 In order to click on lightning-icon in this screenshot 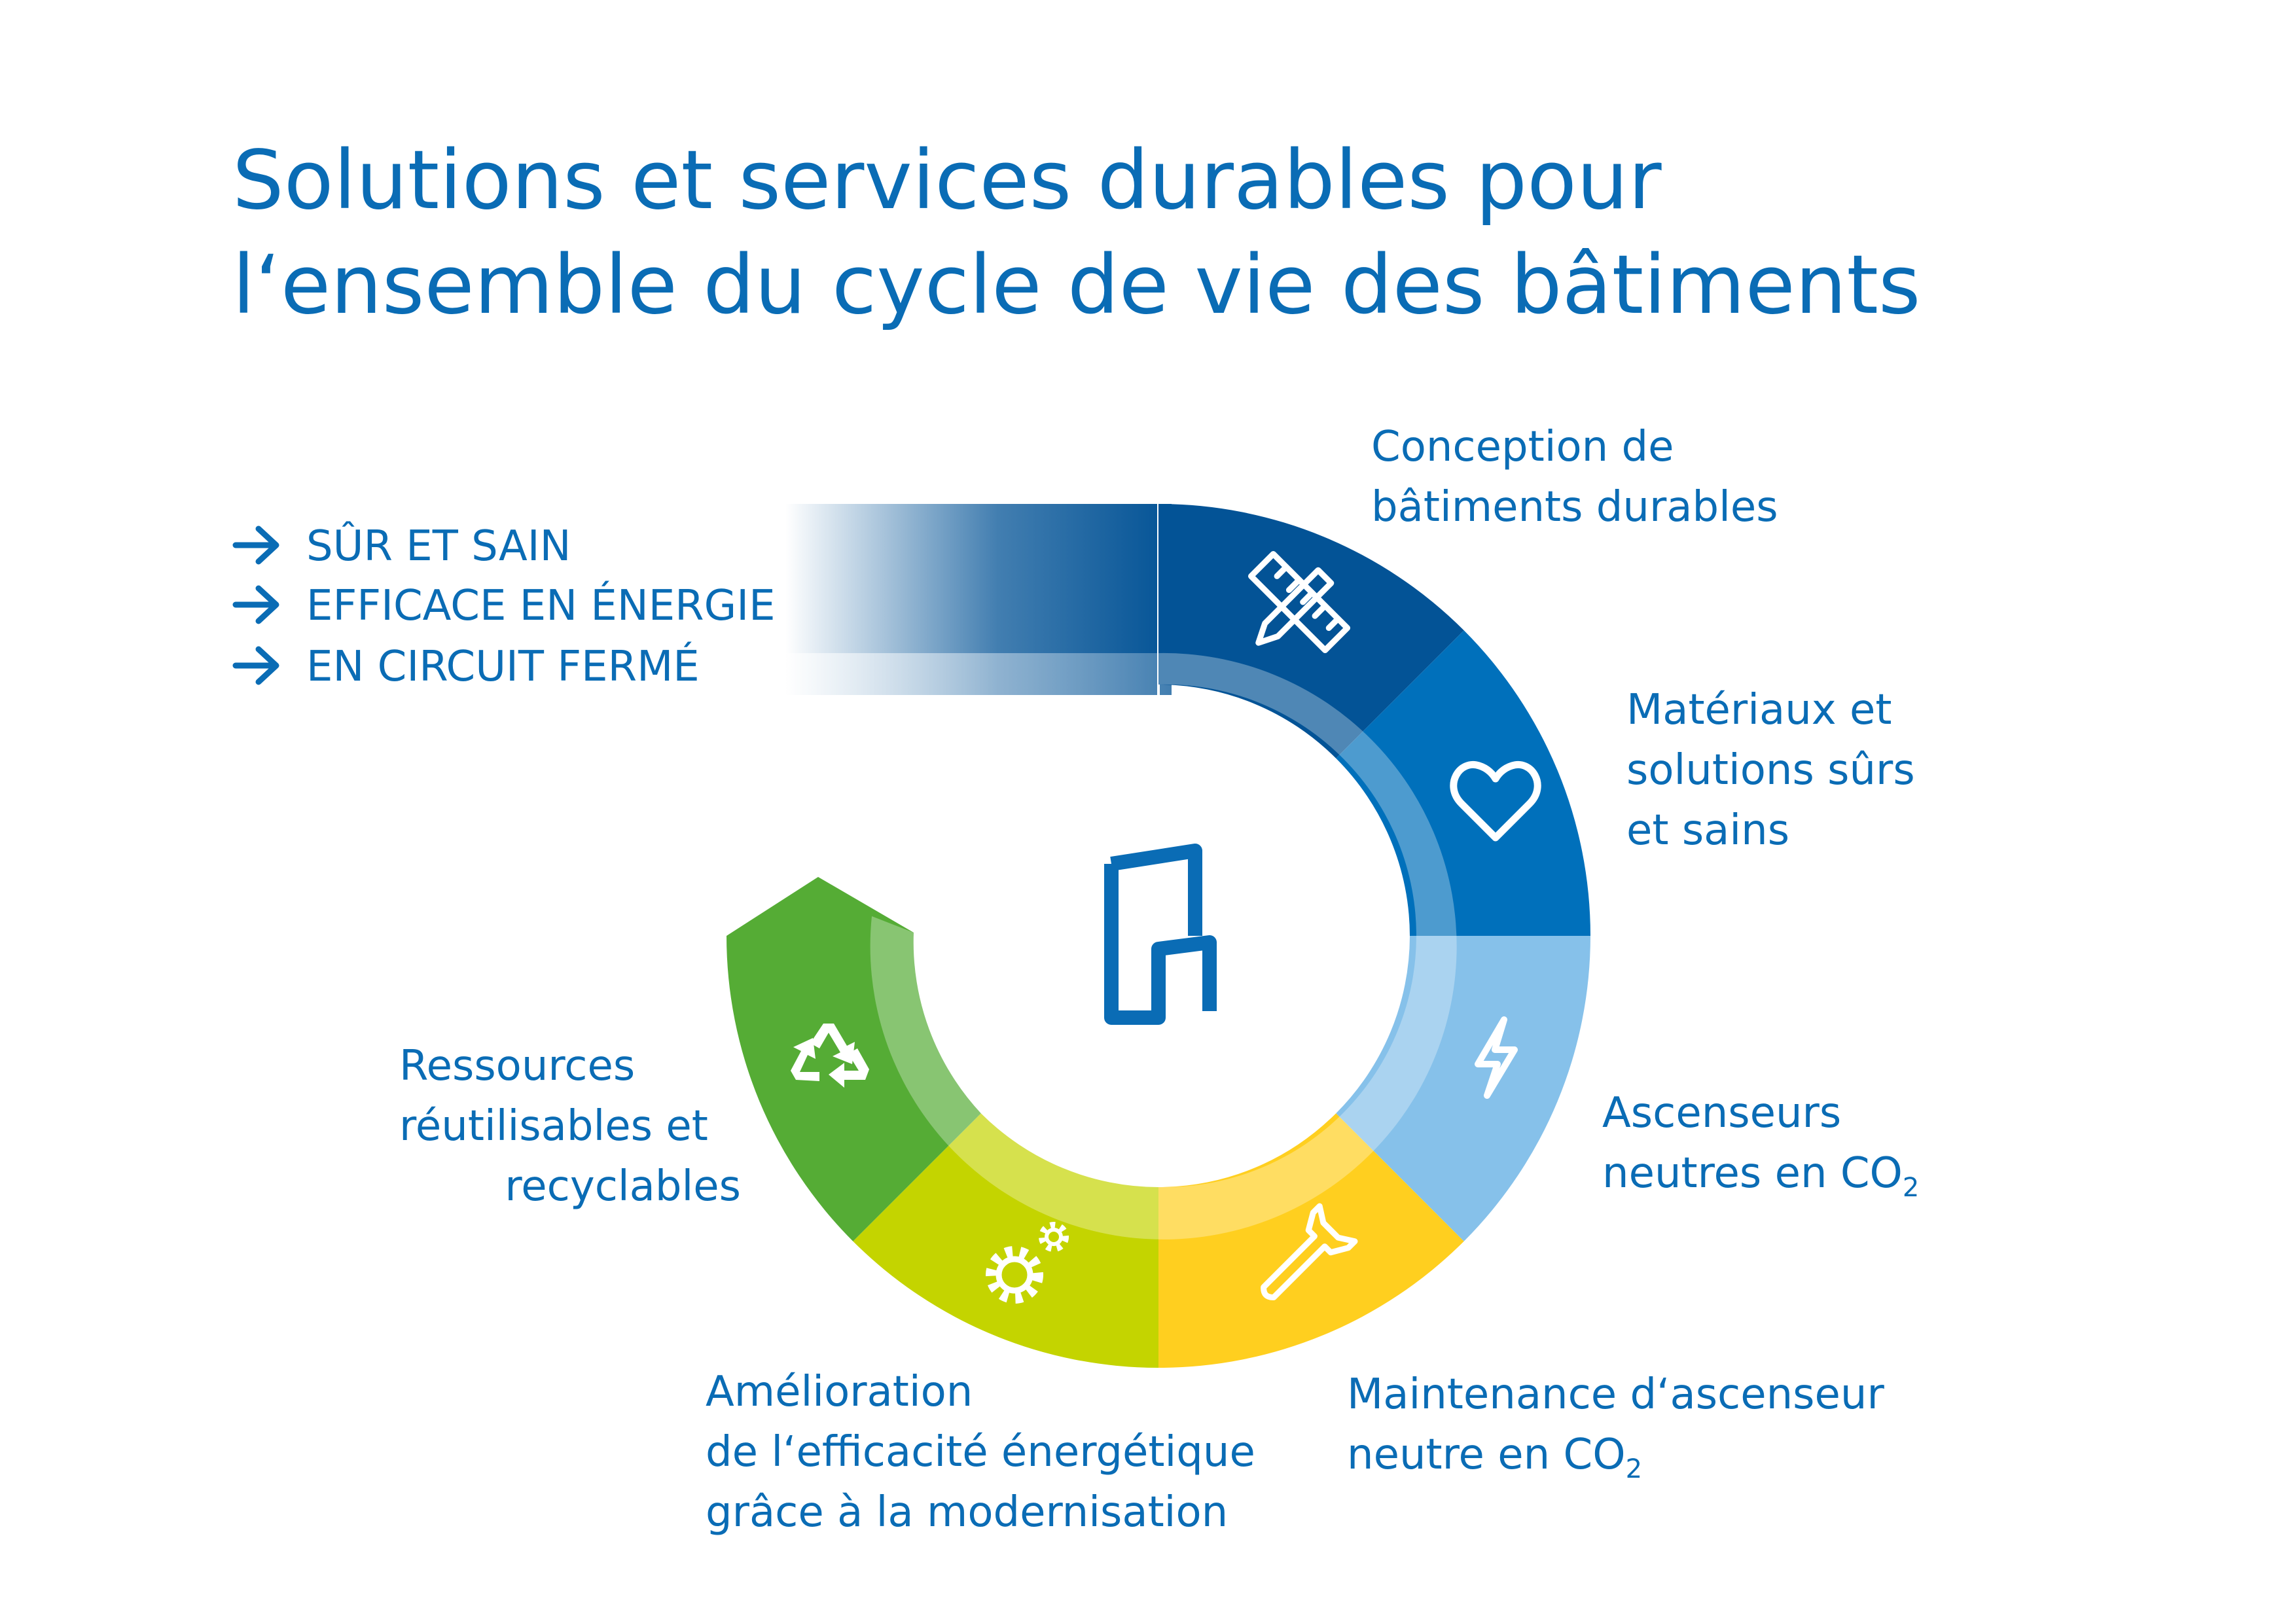, I will do `click(1496, 1057)`.